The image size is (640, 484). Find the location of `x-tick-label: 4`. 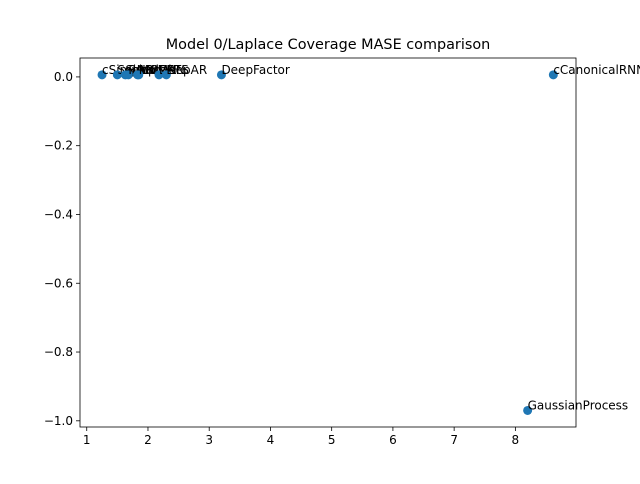

x-tick-label: 4 is located at coordinates (271, 440).